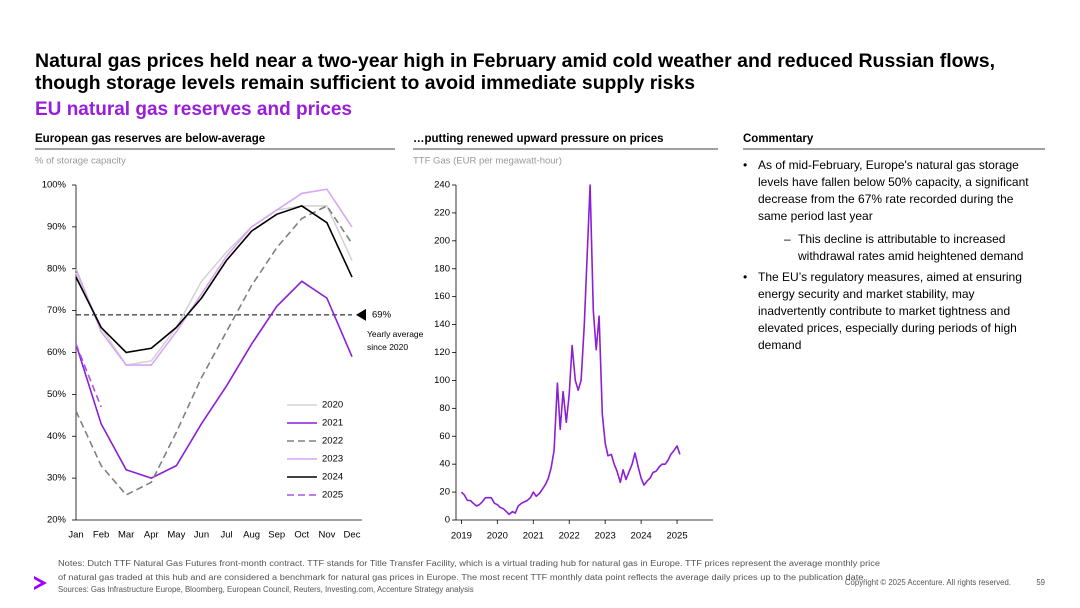 This screenshot has width=1080, height=608. I want to click on y-tick-label: 60%, so click(57, 352).